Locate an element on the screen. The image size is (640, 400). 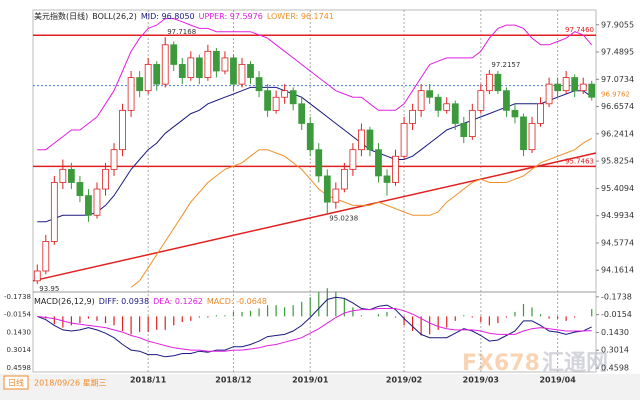
legend-entry: LOWER: 96.1741 is located at coordinates (300, 16).